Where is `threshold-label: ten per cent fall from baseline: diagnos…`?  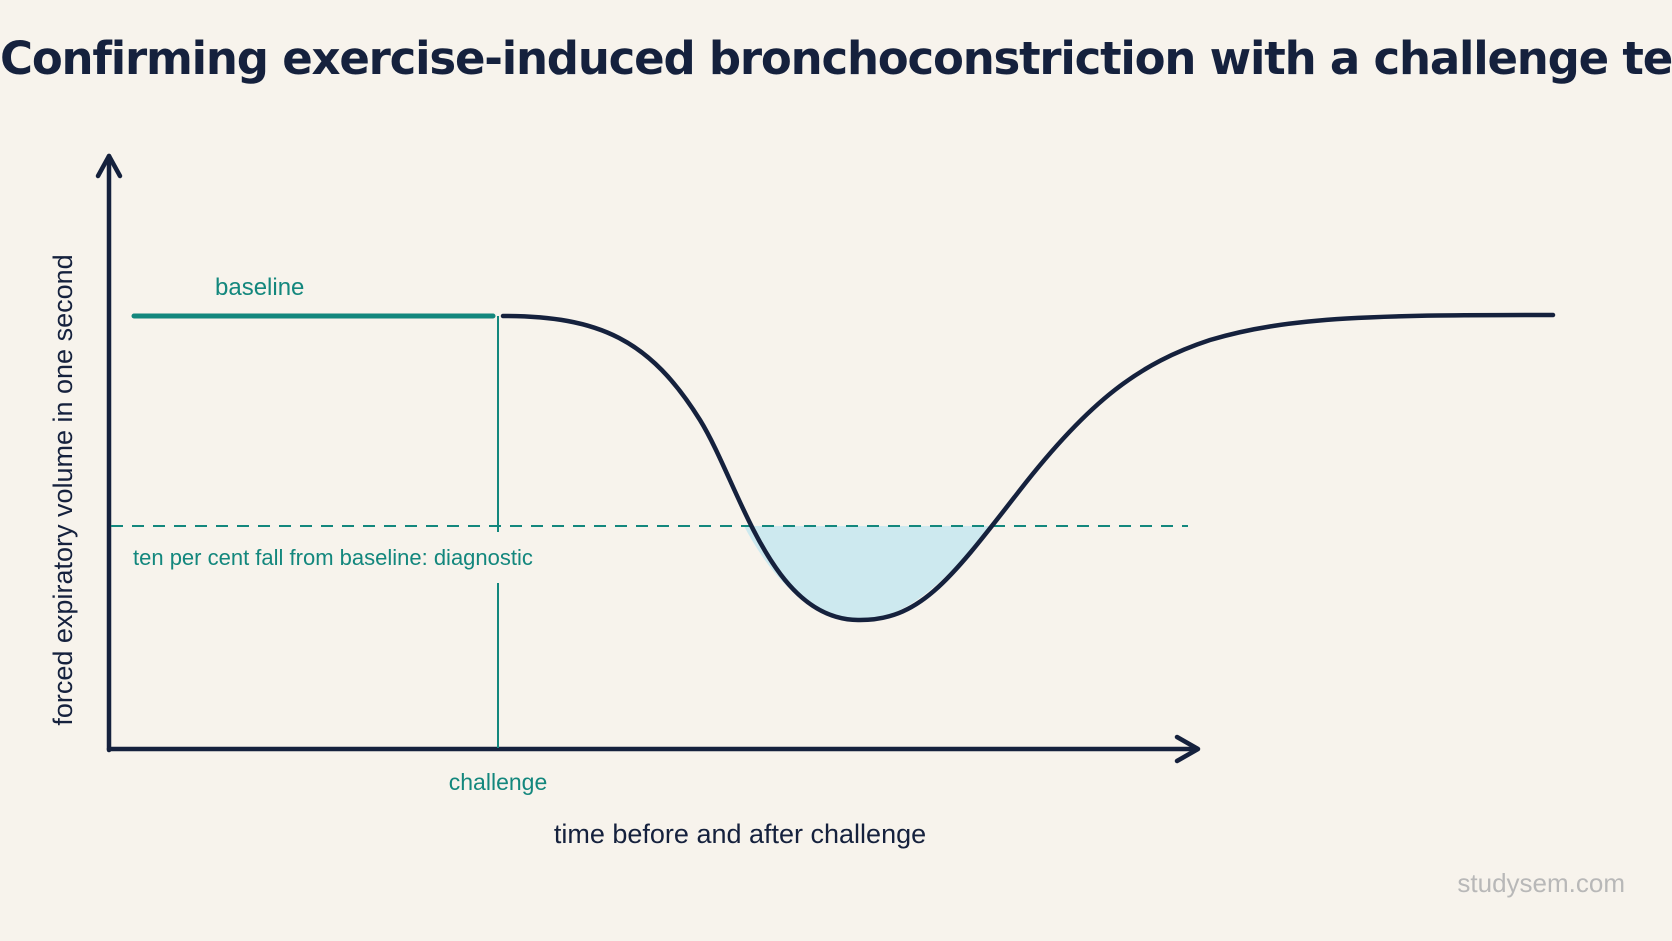 threshold-label: ten per cent fall from baseline: diagnos… is located at coordinates (333, 557).